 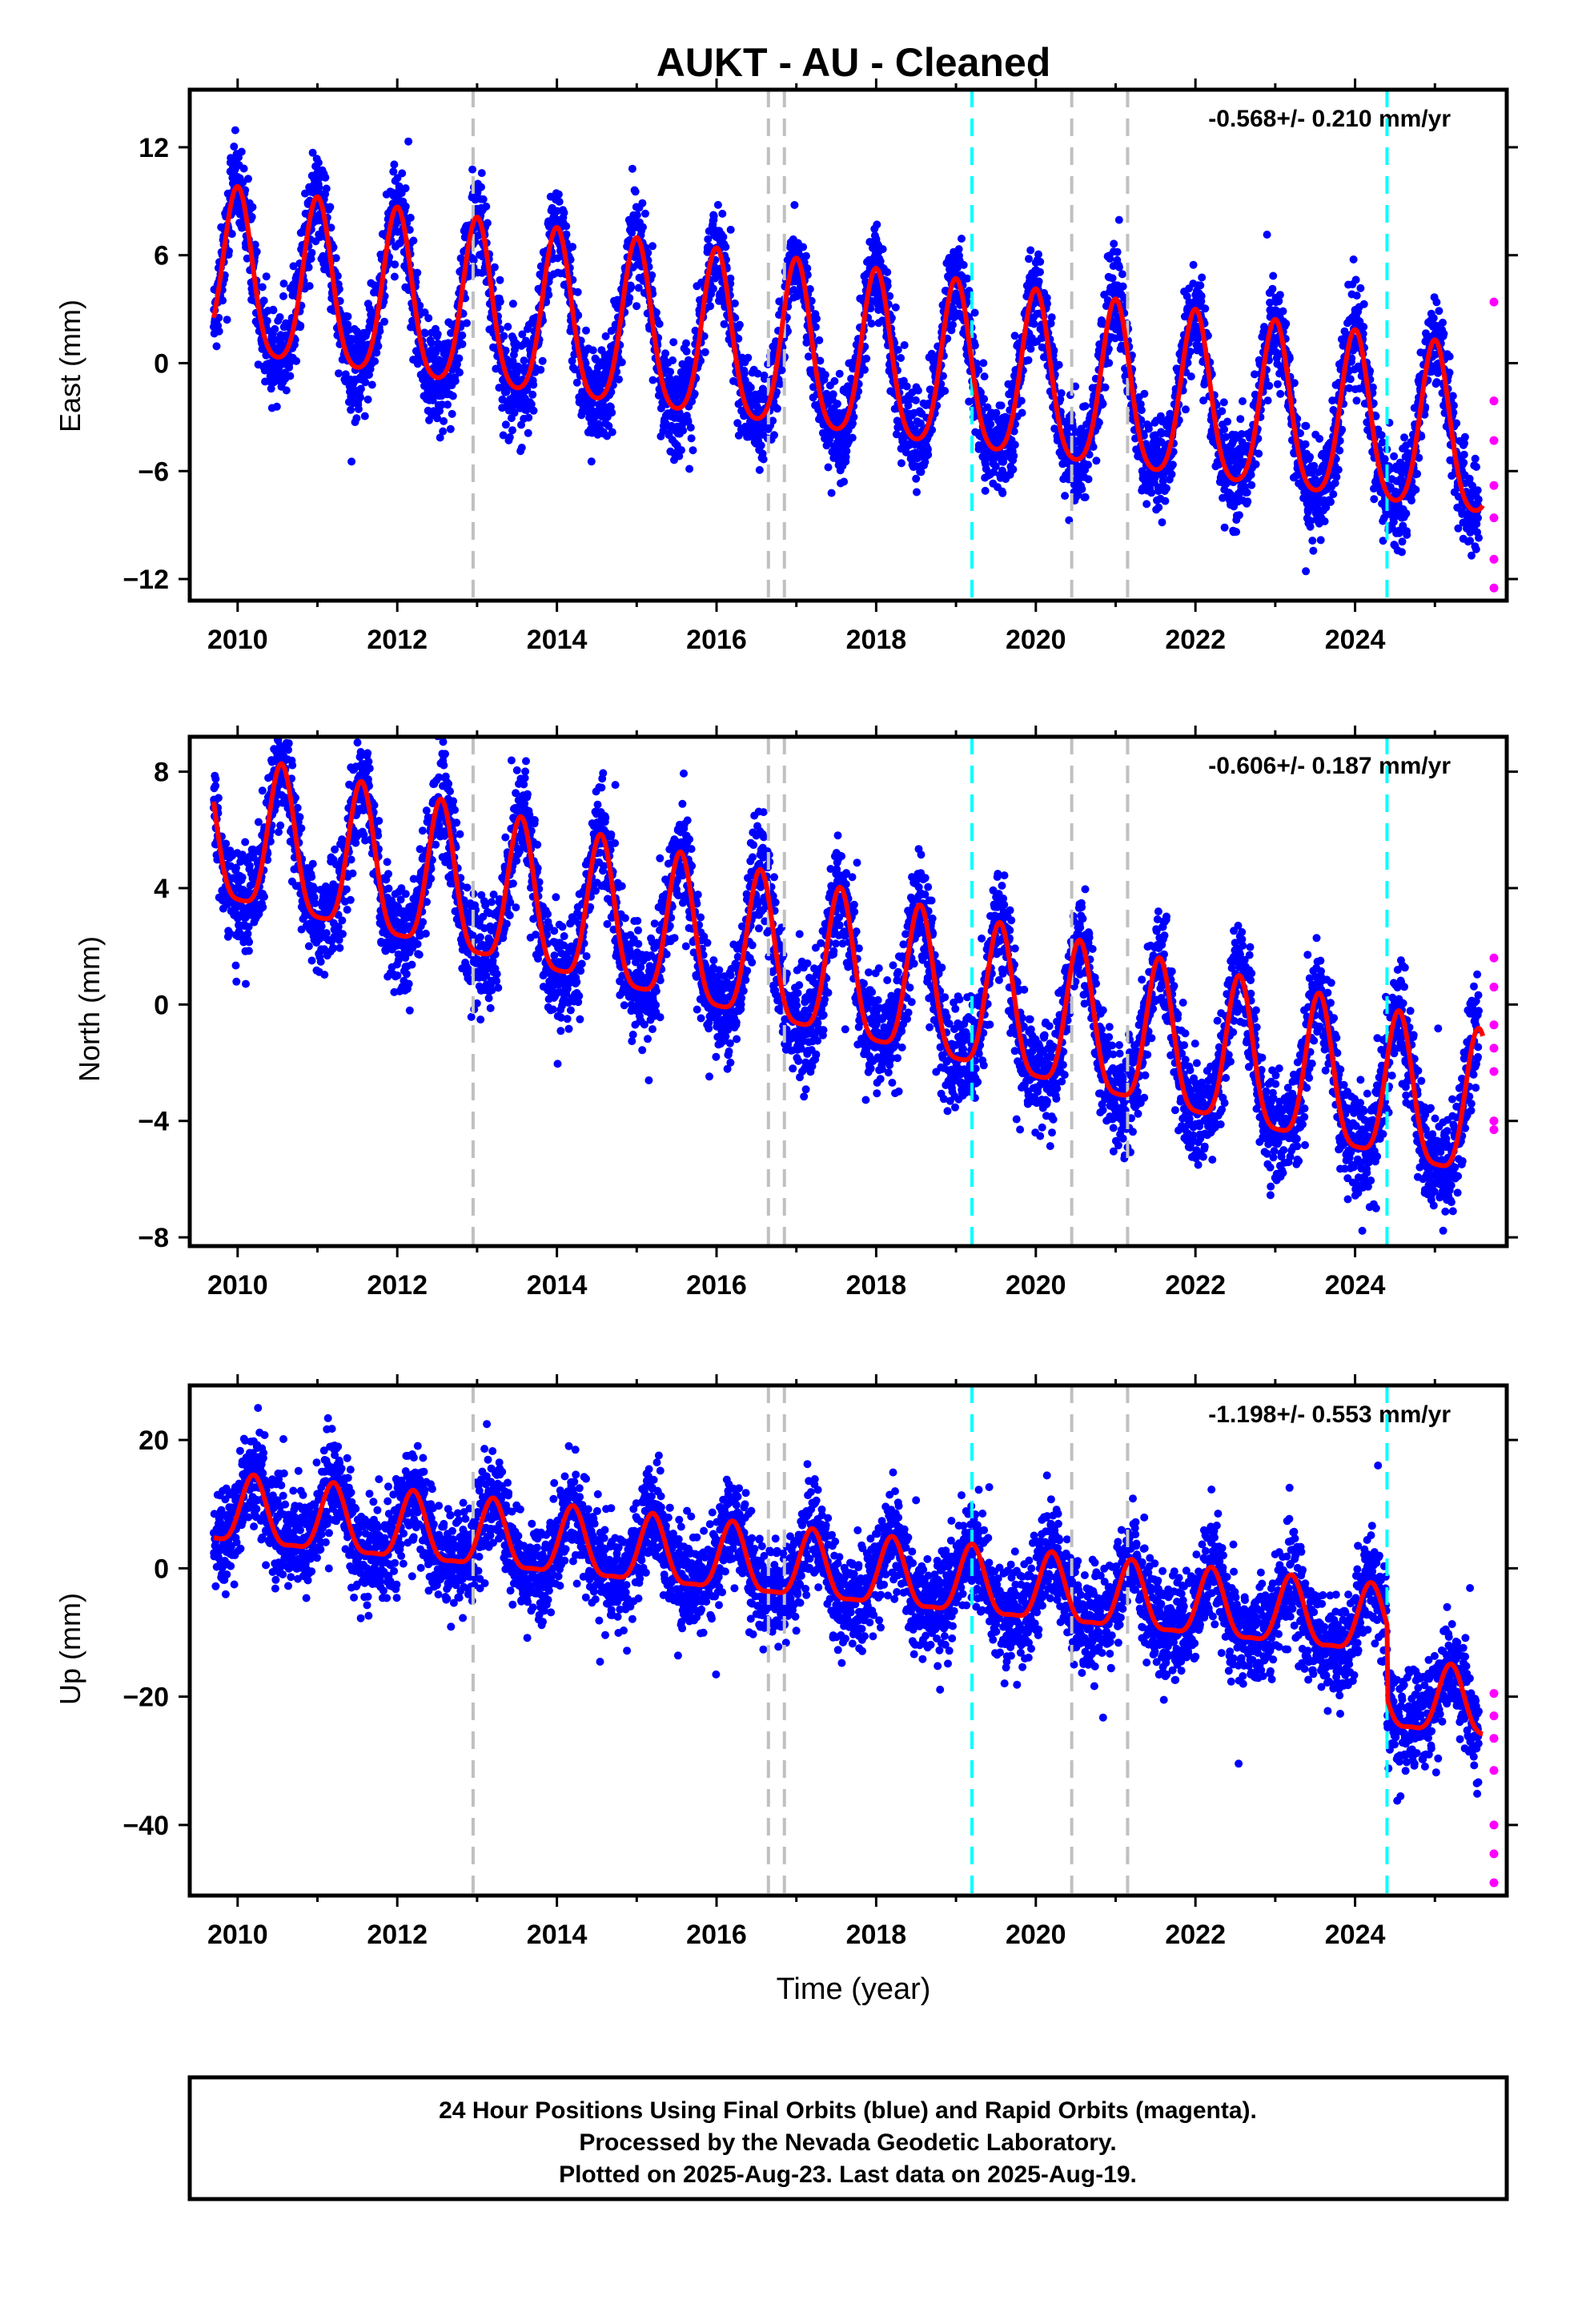 I want to click on rate-label-east: -0.568+/- 0.210 mm/yr, so click(x=1329, y=119).